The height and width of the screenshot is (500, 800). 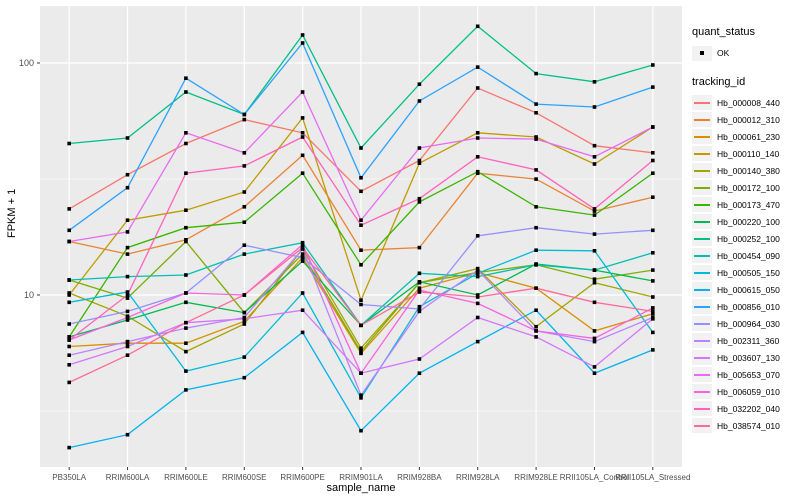 I want to click on legend-item-label: Hb_000110_140, so click(x=748, y=153).